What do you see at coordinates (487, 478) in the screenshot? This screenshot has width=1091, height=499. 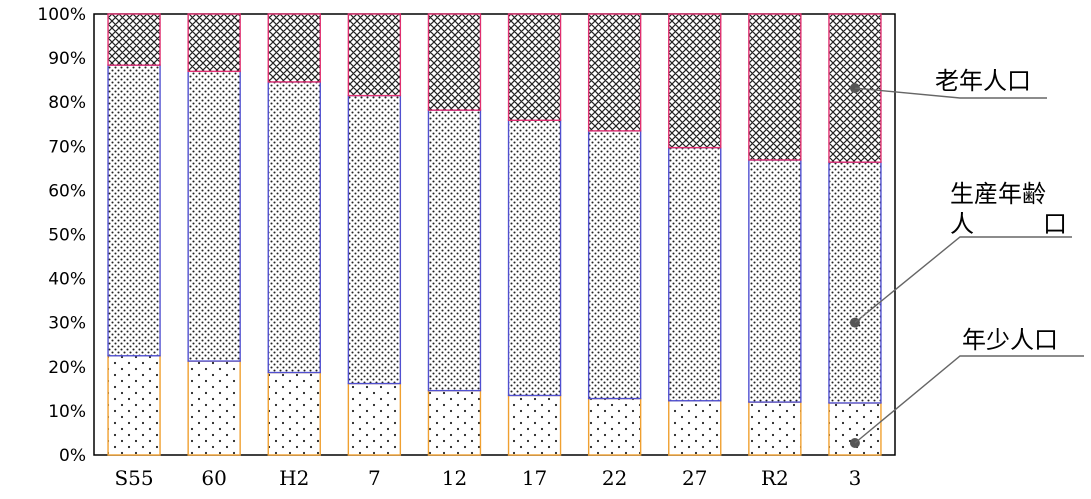 I see `x-axis: S55 60 H2 7 12 17 22 27 R2 3` at bounding box center [487, 478].